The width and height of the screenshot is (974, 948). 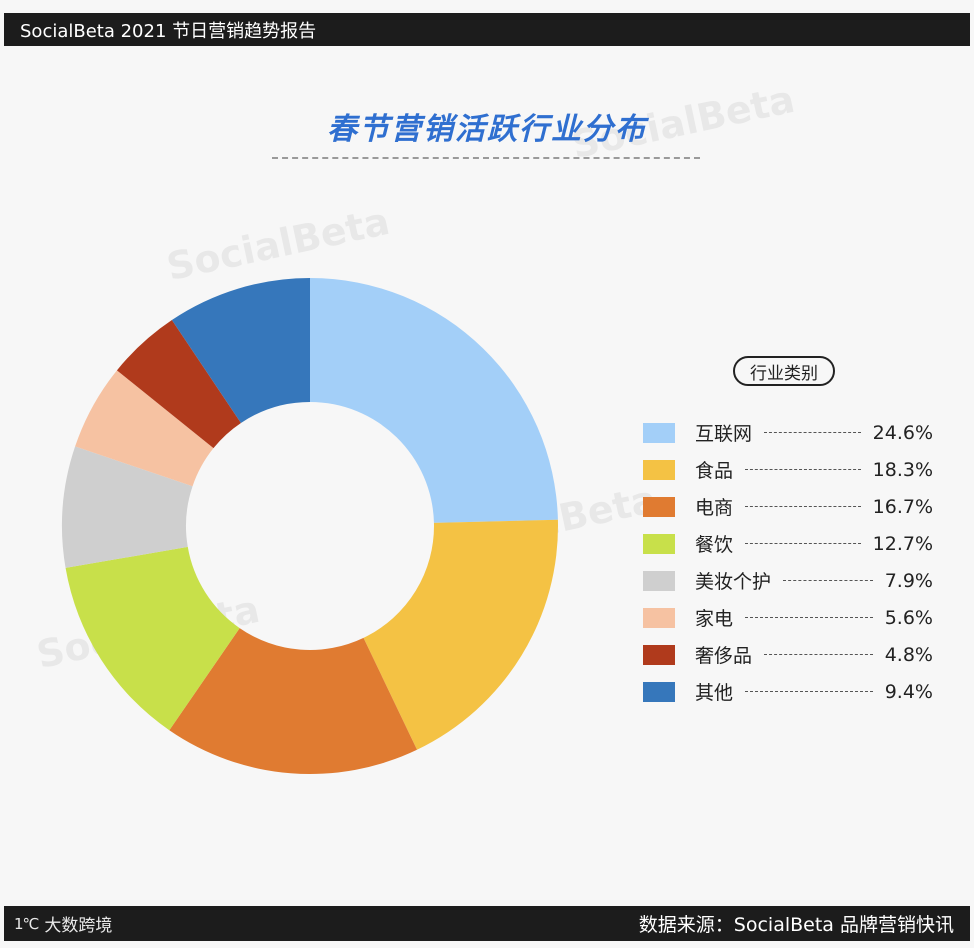 I want to click on legend-value: 4.8%, so click(x=908, y=654).